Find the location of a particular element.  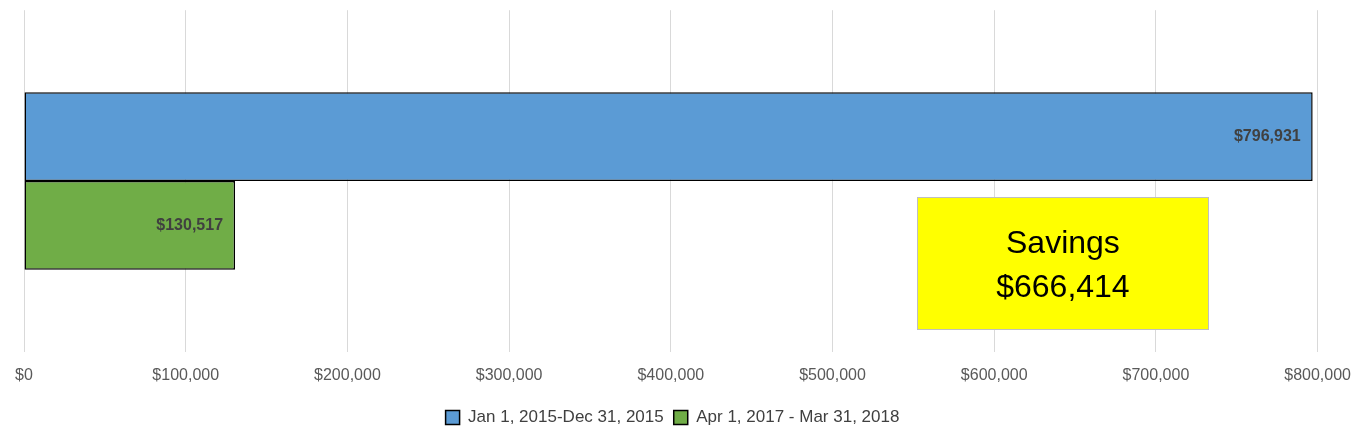

x-tick-label: $0 is located at coordinates (24, 374).